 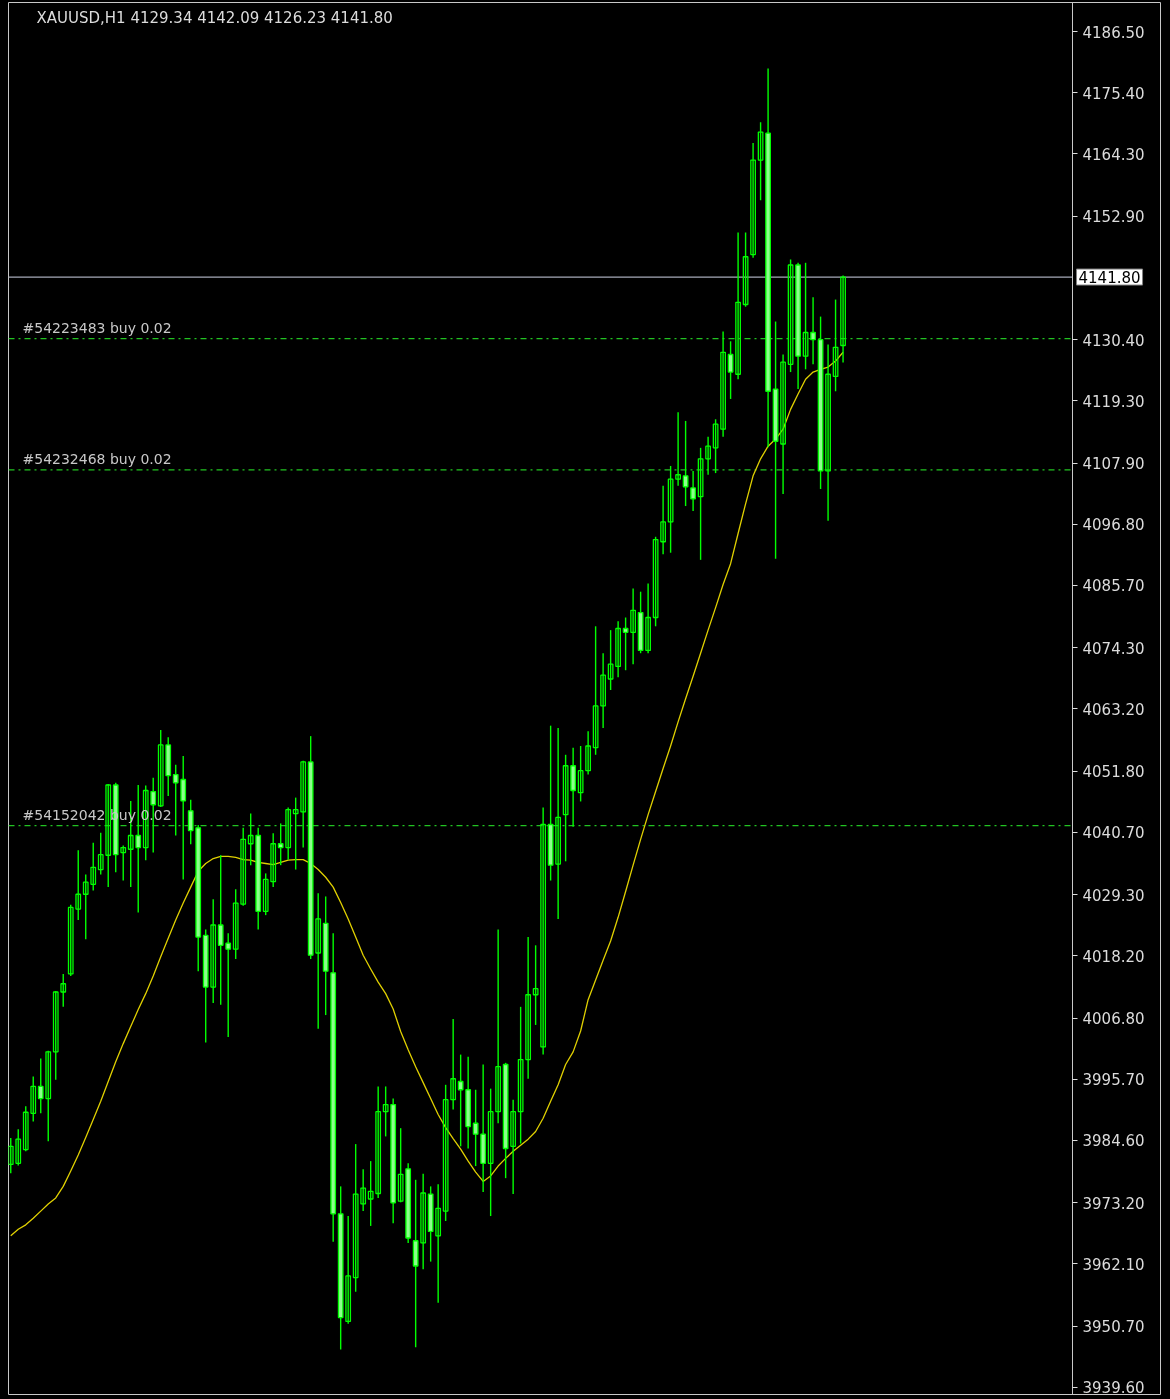 What do you see at coordinates (1113, 1264) in the screenshot?
I see `y-tick-label: 3962.10` at bounding box center [1113, 1264].